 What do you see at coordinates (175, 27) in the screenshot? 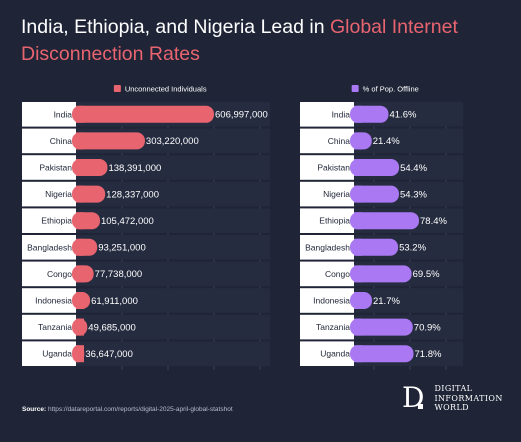
I see `title-prefix: India, Ethiopia, and Nigeria Lead in` at bounding box center [175, 27].